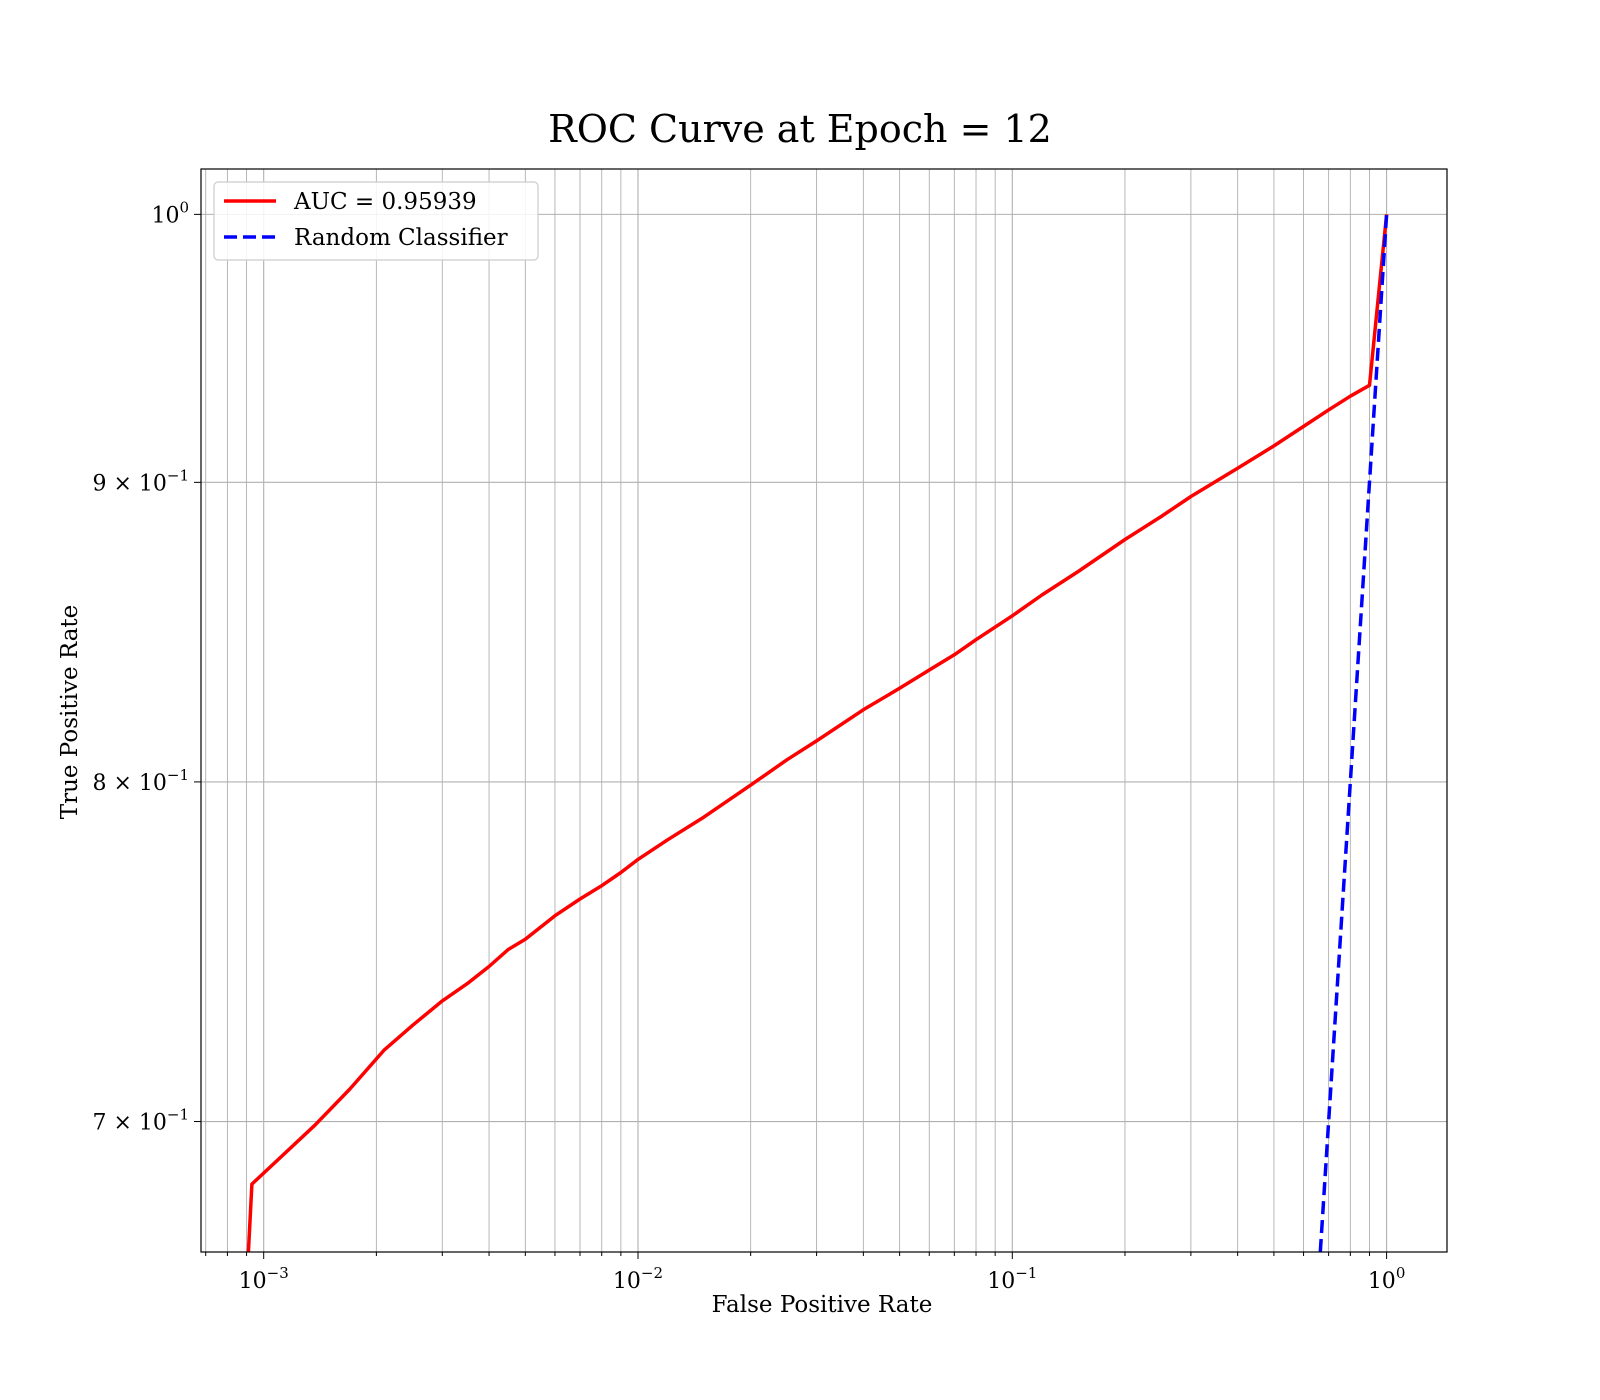 The height and width of the screenshot is (1400, 1600). Describe the element at coordinates (140, 481) in the screenshot. I see `y-tick-label: 9 × 10⁻¹` at that location.